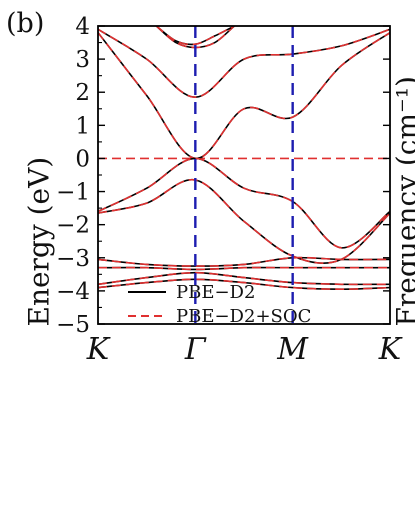 The image size is (415, 507). What do you see at coordinates (215, 292) in the screenshot?
I see `legend-label-0: PBE−D2` at bounding box center [215, 292].